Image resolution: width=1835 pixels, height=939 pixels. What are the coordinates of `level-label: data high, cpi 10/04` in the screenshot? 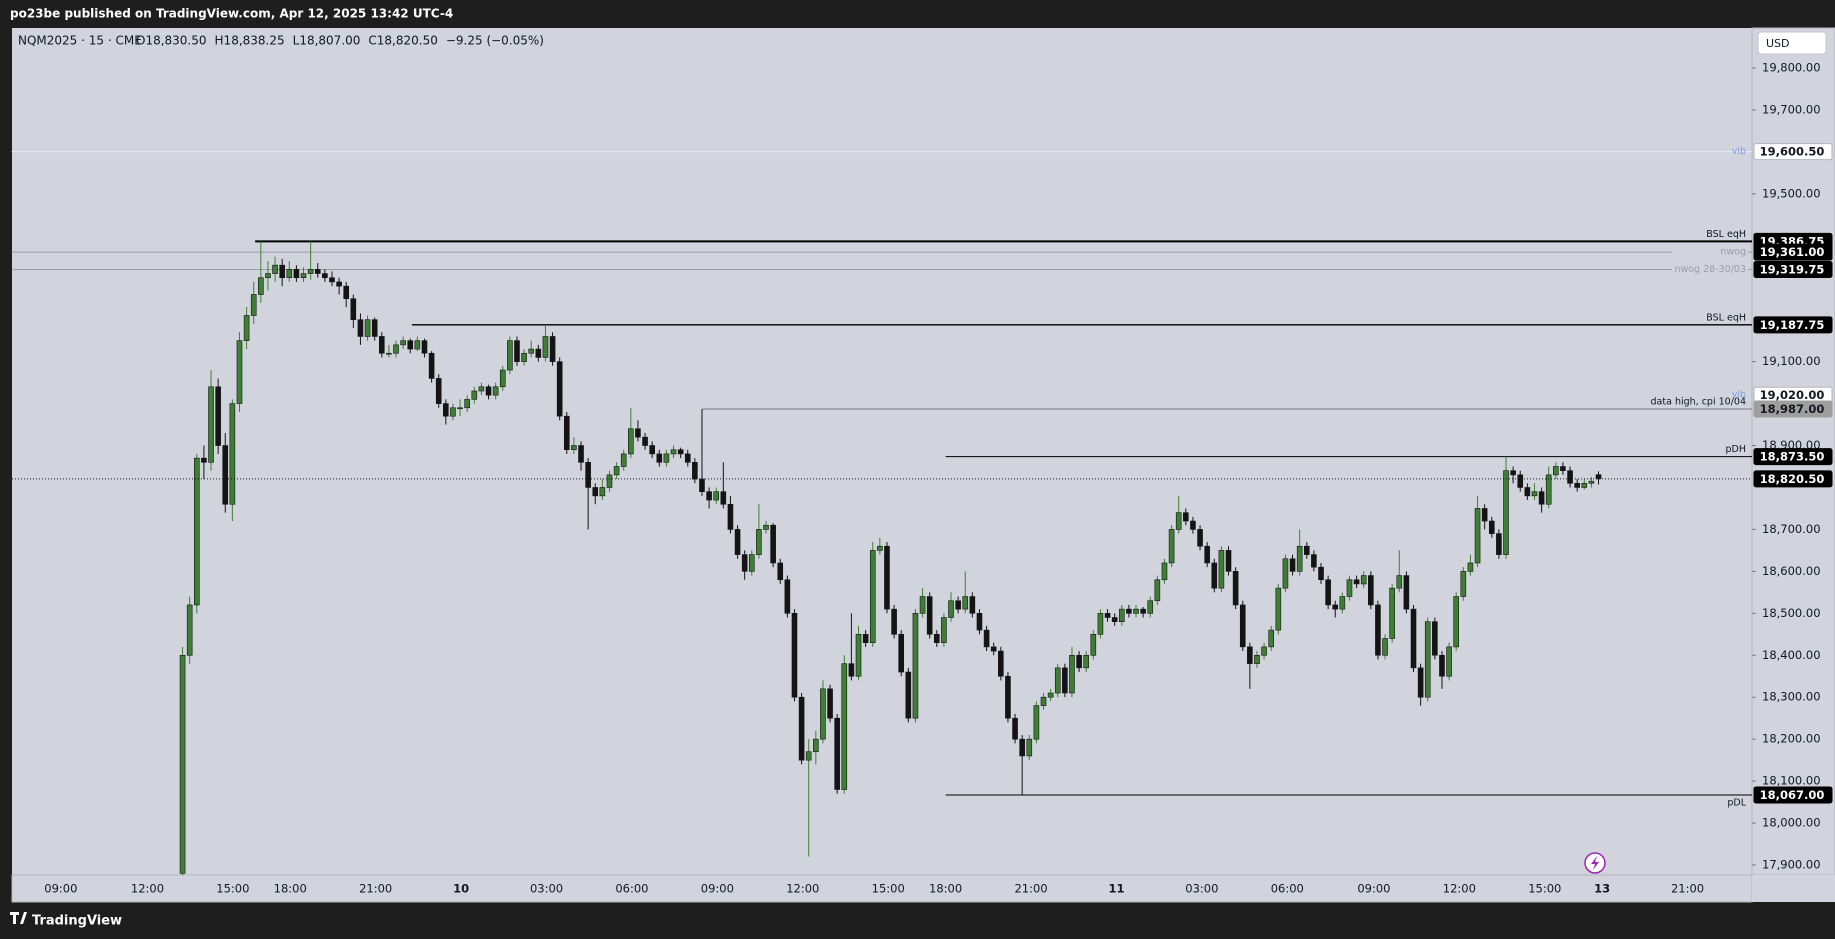 It's located at (1698, 402).